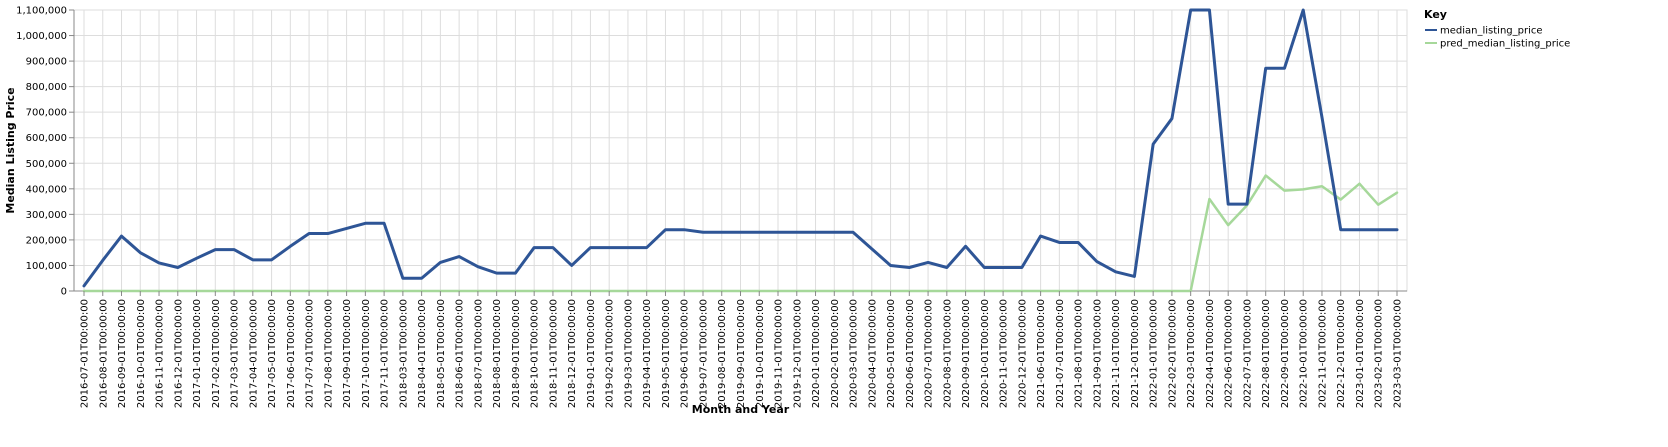  Describe the element at coordinates (46, 113) in the screenshot. I see `y-tick-label: 700,000` at that location.